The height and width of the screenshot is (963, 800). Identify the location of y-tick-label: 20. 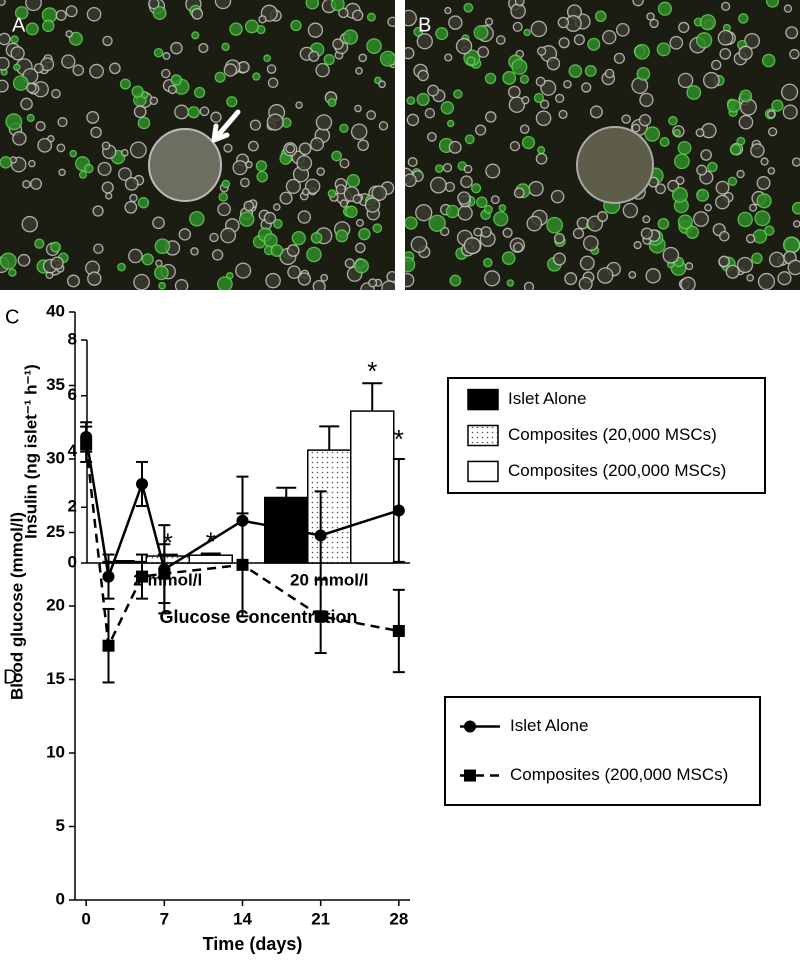
(55, 604).